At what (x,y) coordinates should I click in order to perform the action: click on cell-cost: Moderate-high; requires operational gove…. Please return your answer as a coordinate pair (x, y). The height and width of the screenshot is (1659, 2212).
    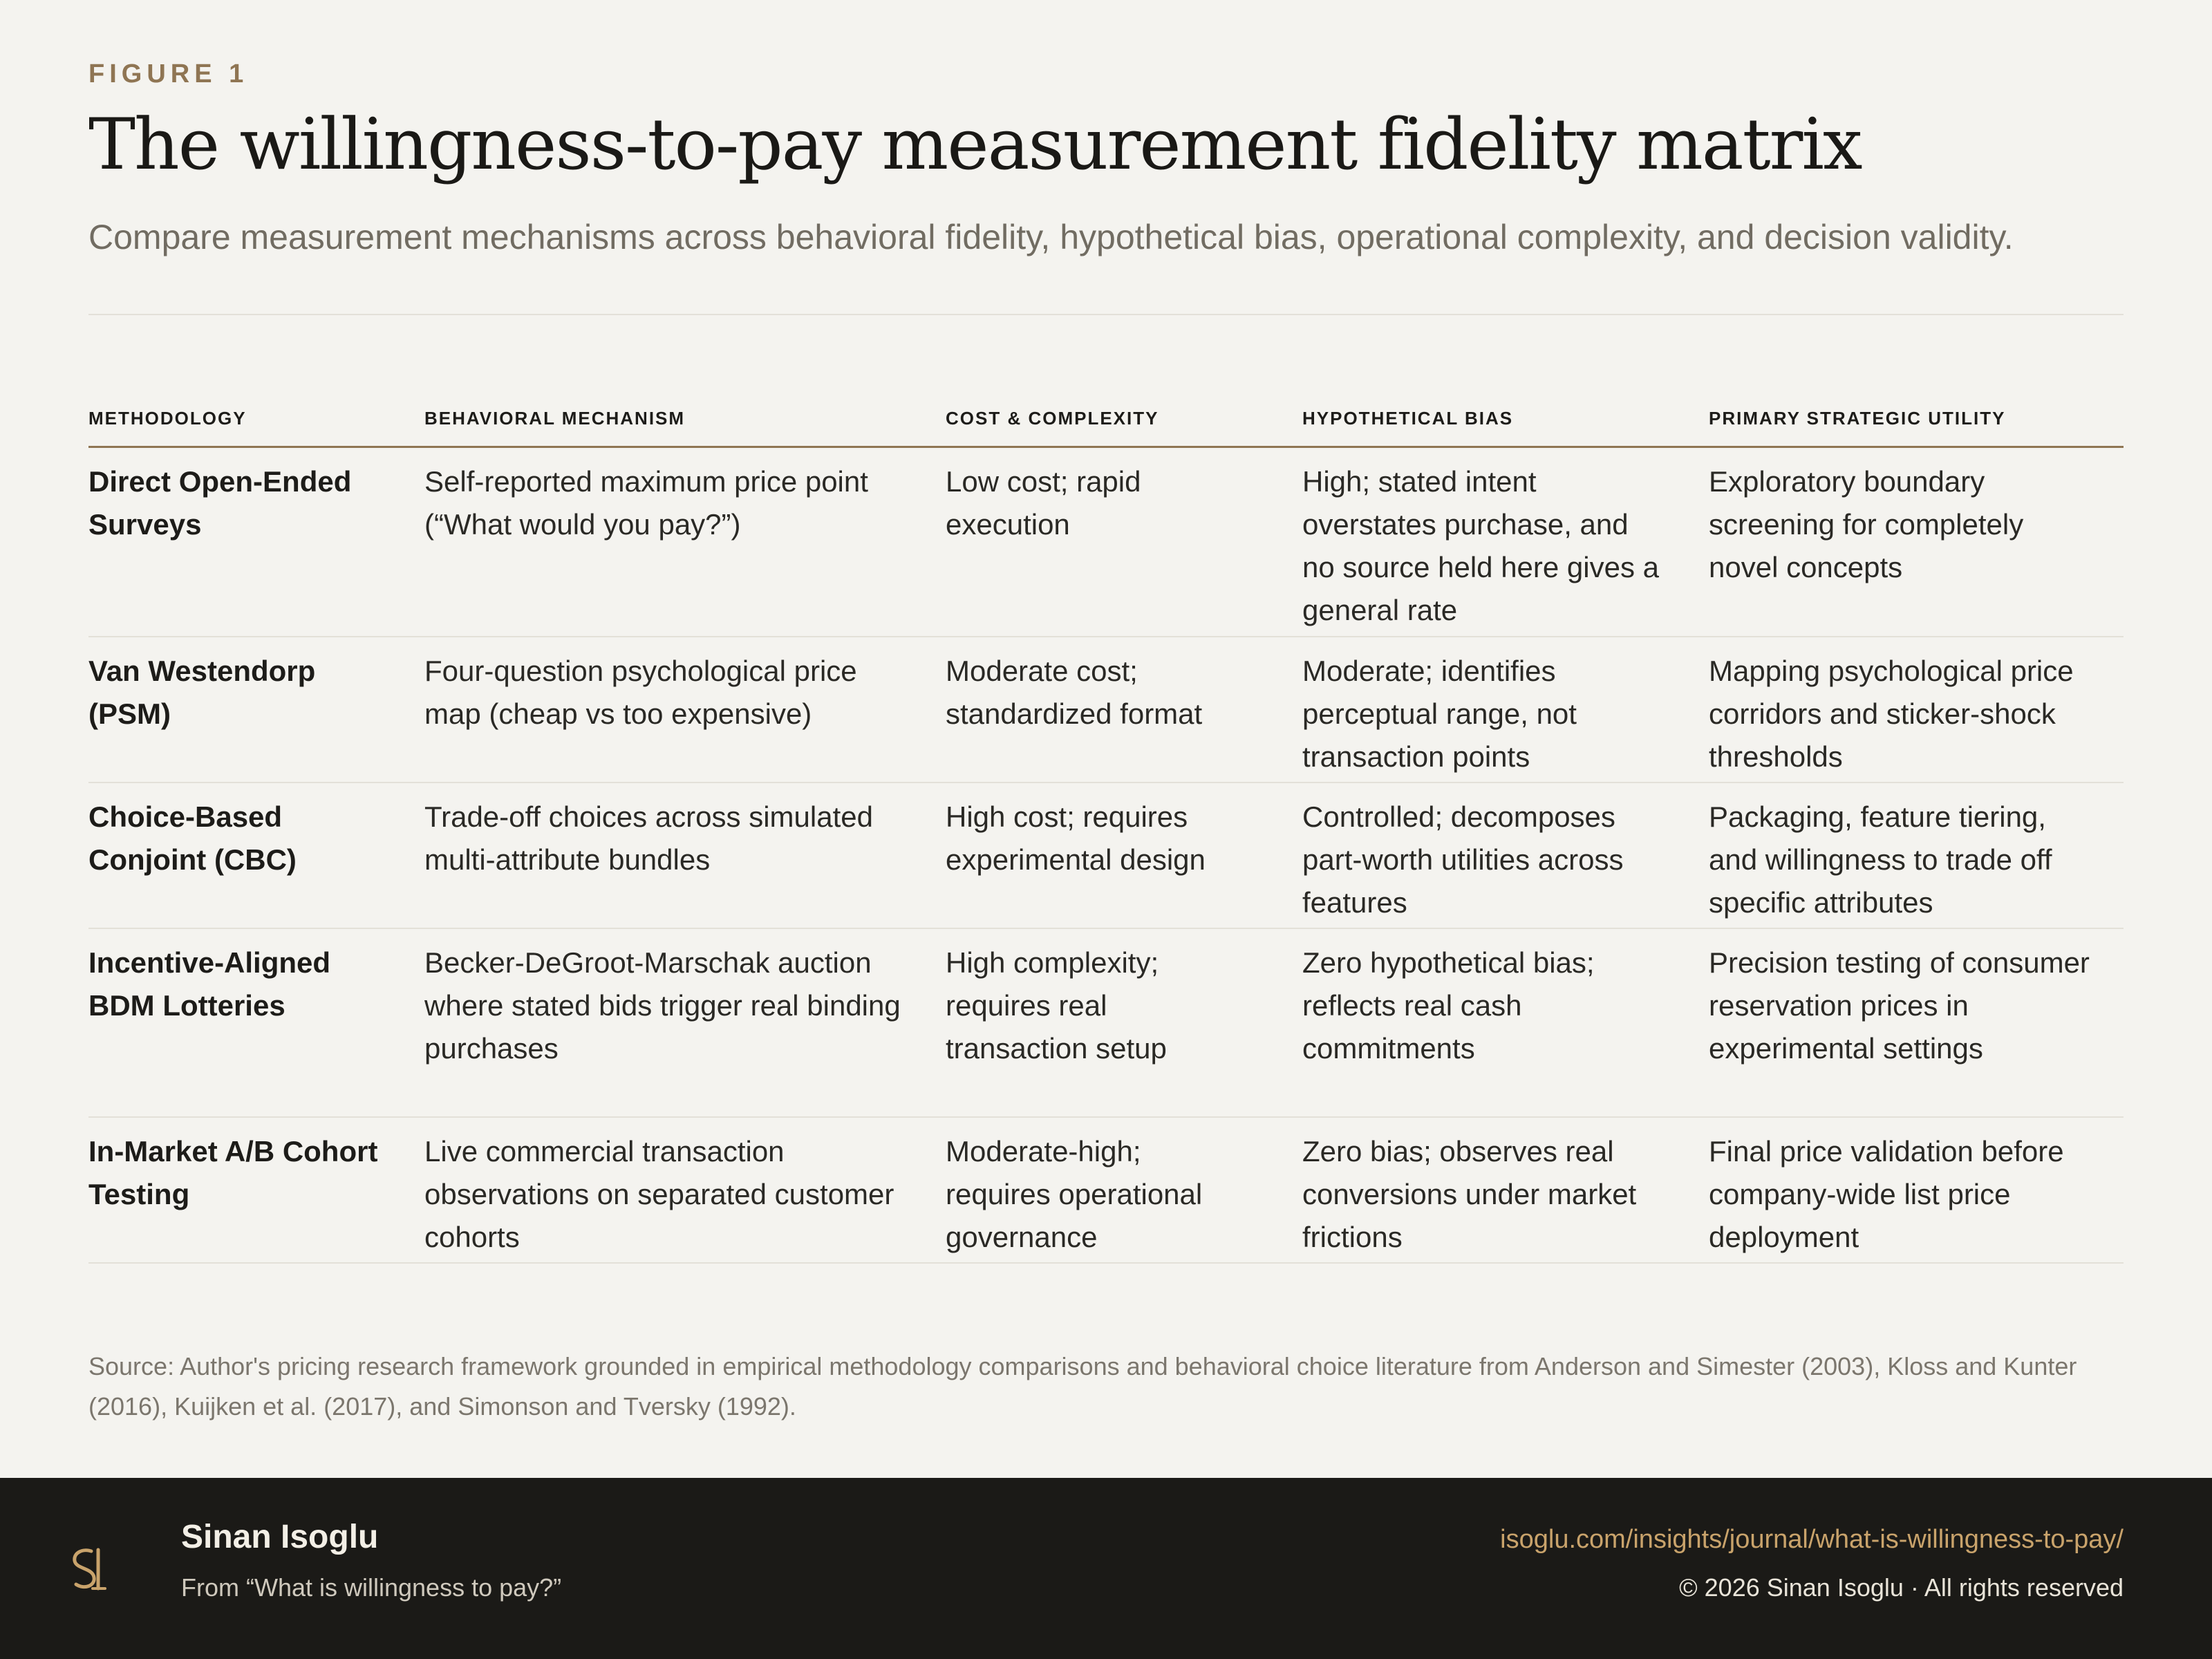
    Looking at the image, I should click on (1074, 1194).